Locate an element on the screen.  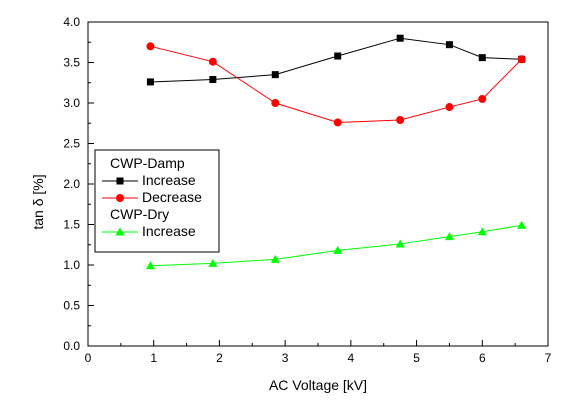
x-tick-label: 0 is located at coordinates (88, 358).